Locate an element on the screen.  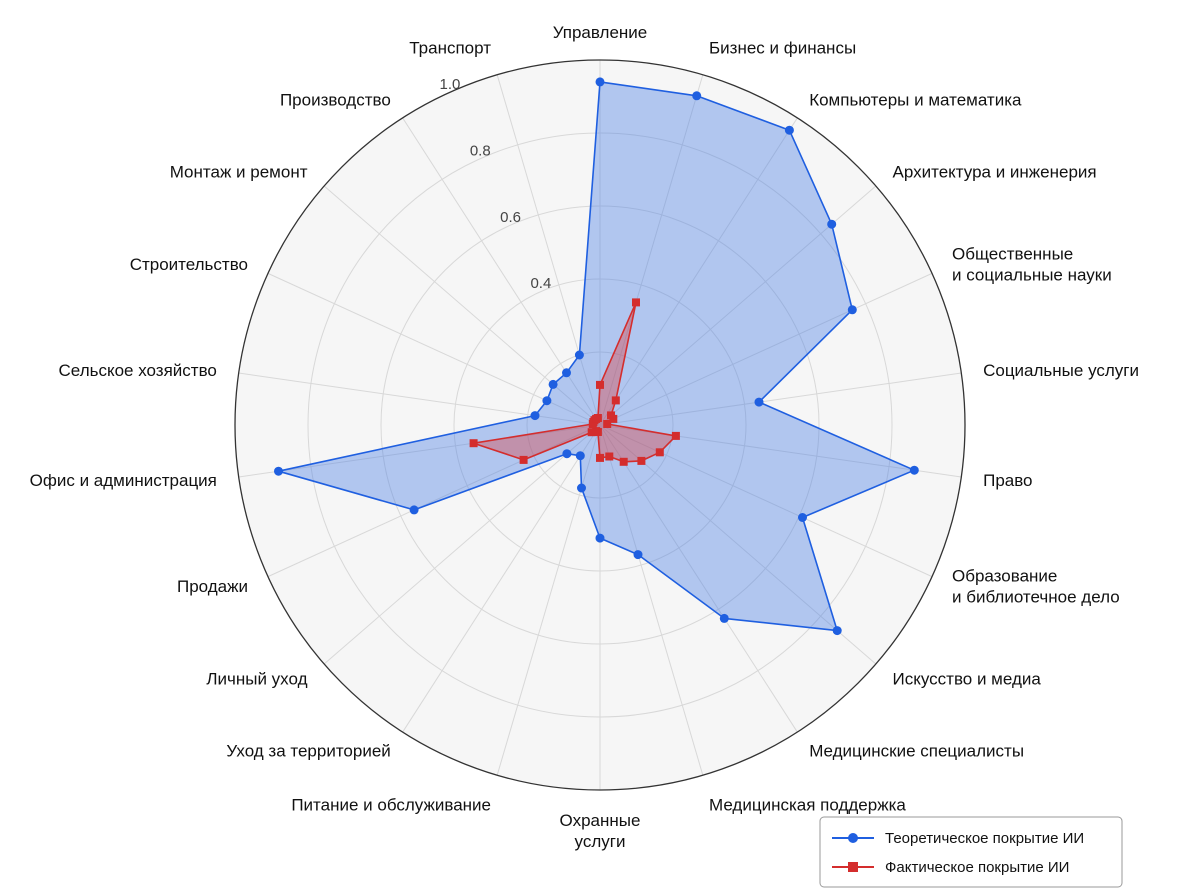
category-label: Личный уход is located at coordinates (256, 678).